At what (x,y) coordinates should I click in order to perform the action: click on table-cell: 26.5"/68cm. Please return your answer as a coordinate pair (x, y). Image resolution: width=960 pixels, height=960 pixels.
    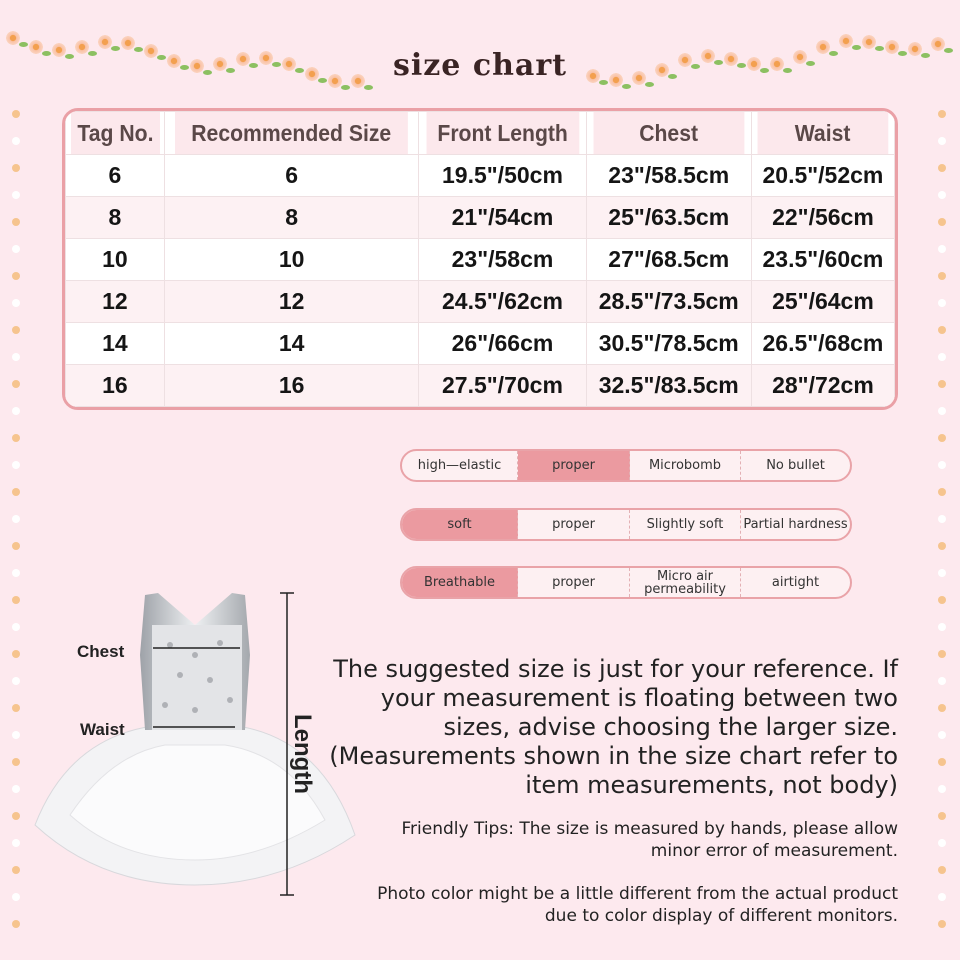
    Looking at the image, I should click on (822, 343).